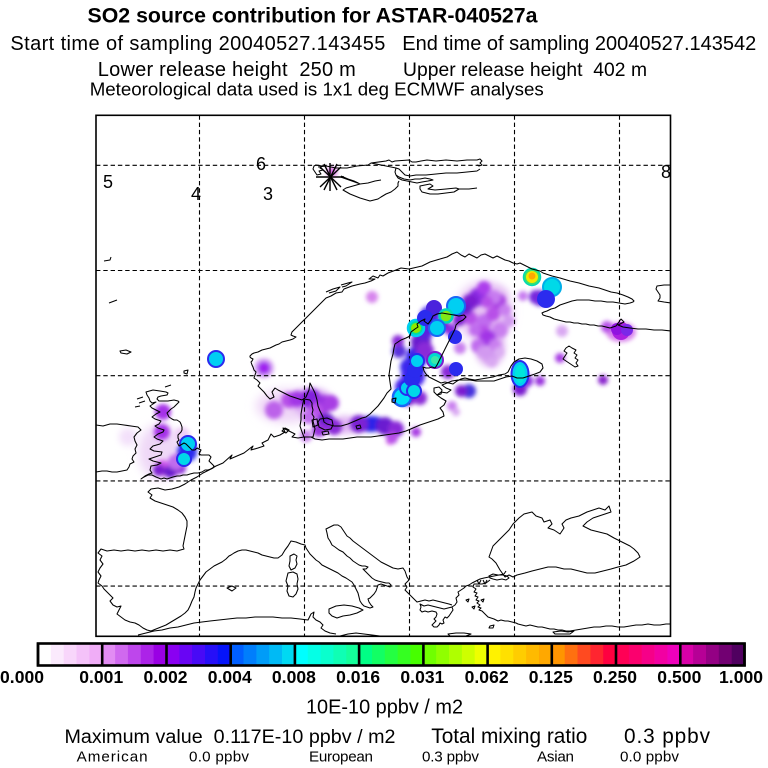 The height and width of the screenshot is (768, 768). I want to click on svg-text:Maximum value 0.117E-10 ppbv: Maximum value 0.117E-10 ppbv / m2, so click(230, 737).